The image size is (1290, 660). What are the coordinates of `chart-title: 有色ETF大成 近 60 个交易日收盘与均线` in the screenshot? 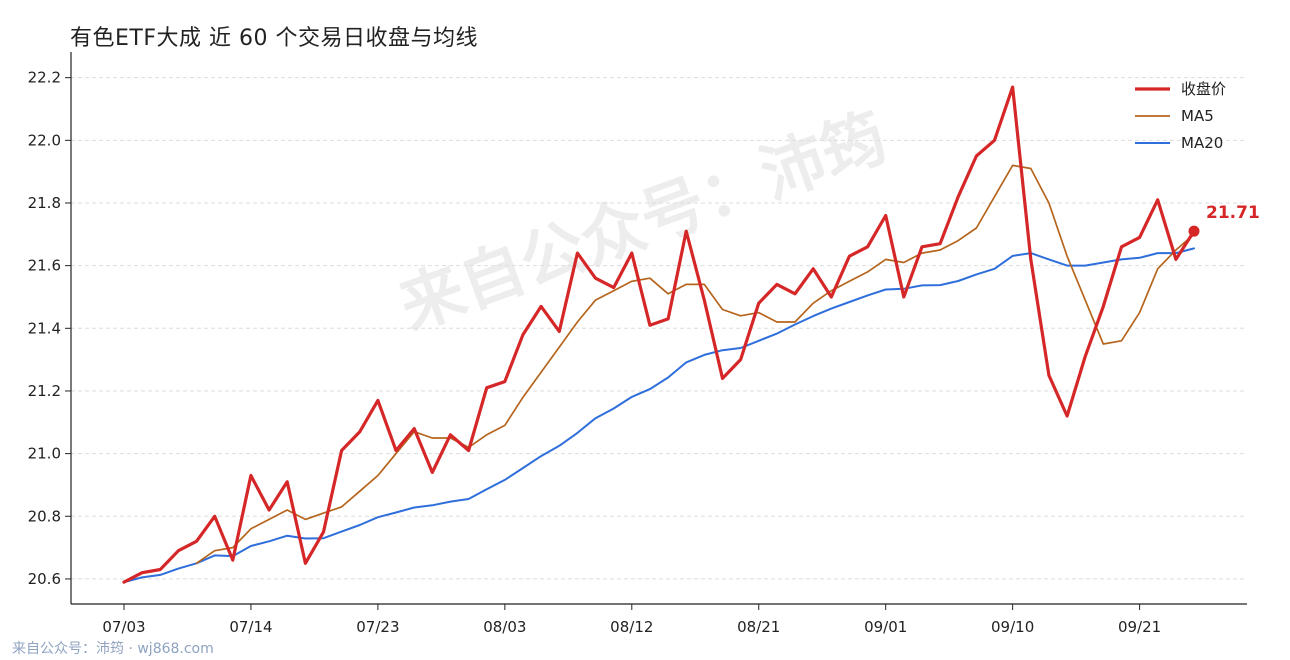 It's located at (274, 38).